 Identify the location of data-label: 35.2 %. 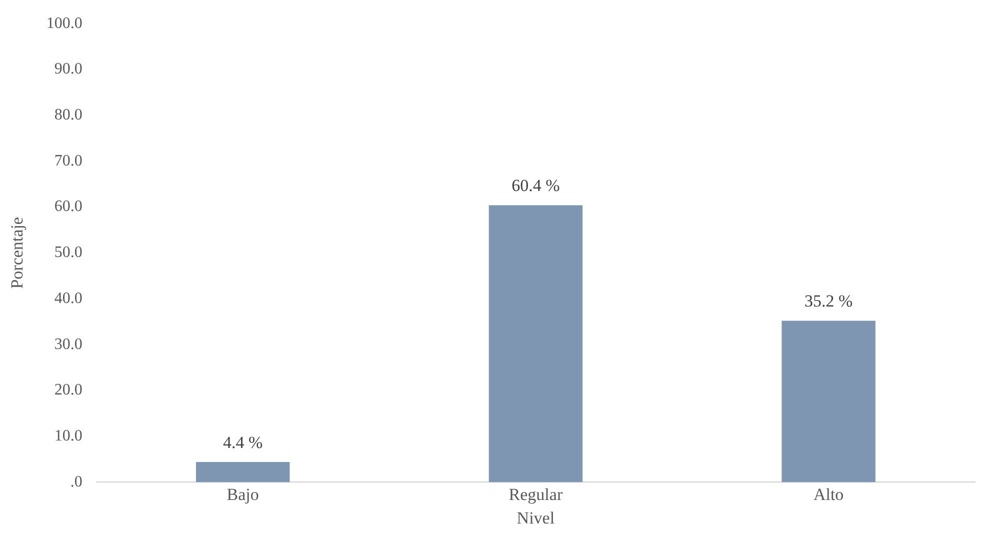
(828, 301).